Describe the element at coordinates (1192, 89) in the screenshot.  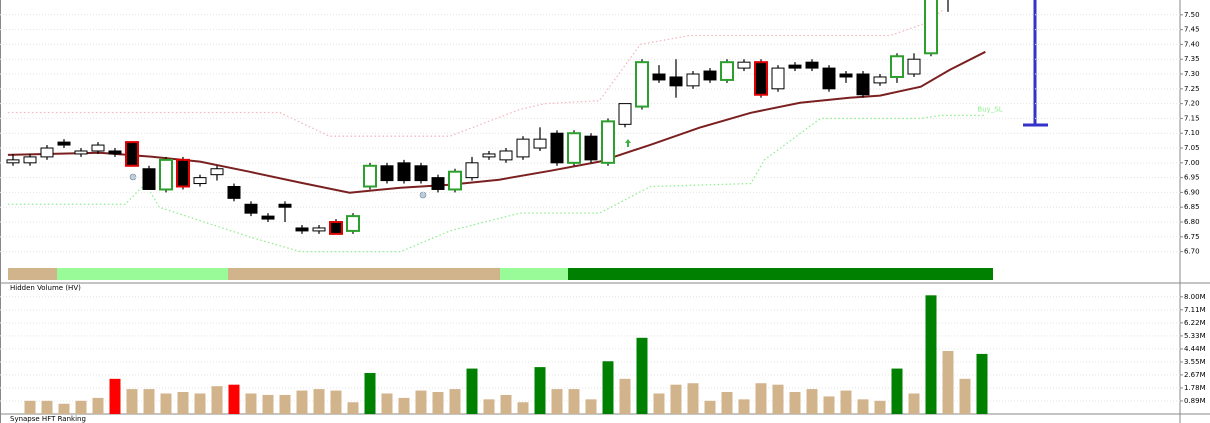
I see `y-tick-label: 7.25` at that location.